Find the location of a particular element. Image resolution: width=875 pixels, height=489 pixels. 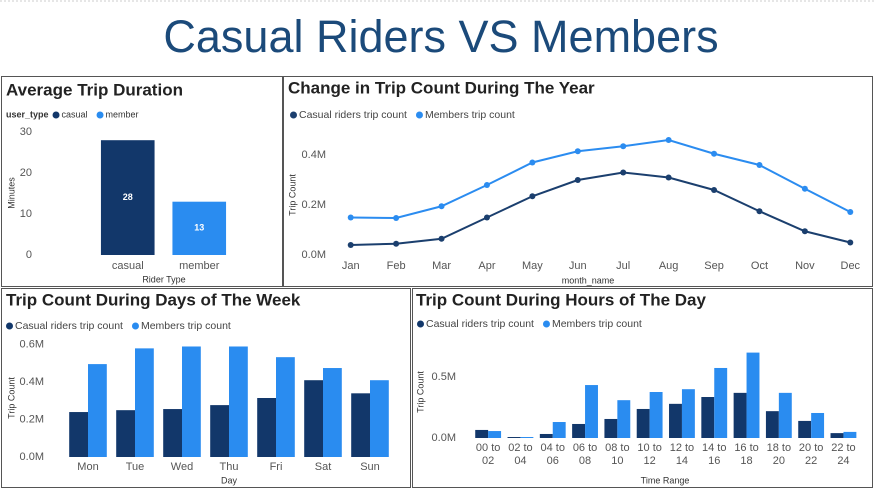

x-tick-label: 20 to 22 is located at coordinates (811, 454).